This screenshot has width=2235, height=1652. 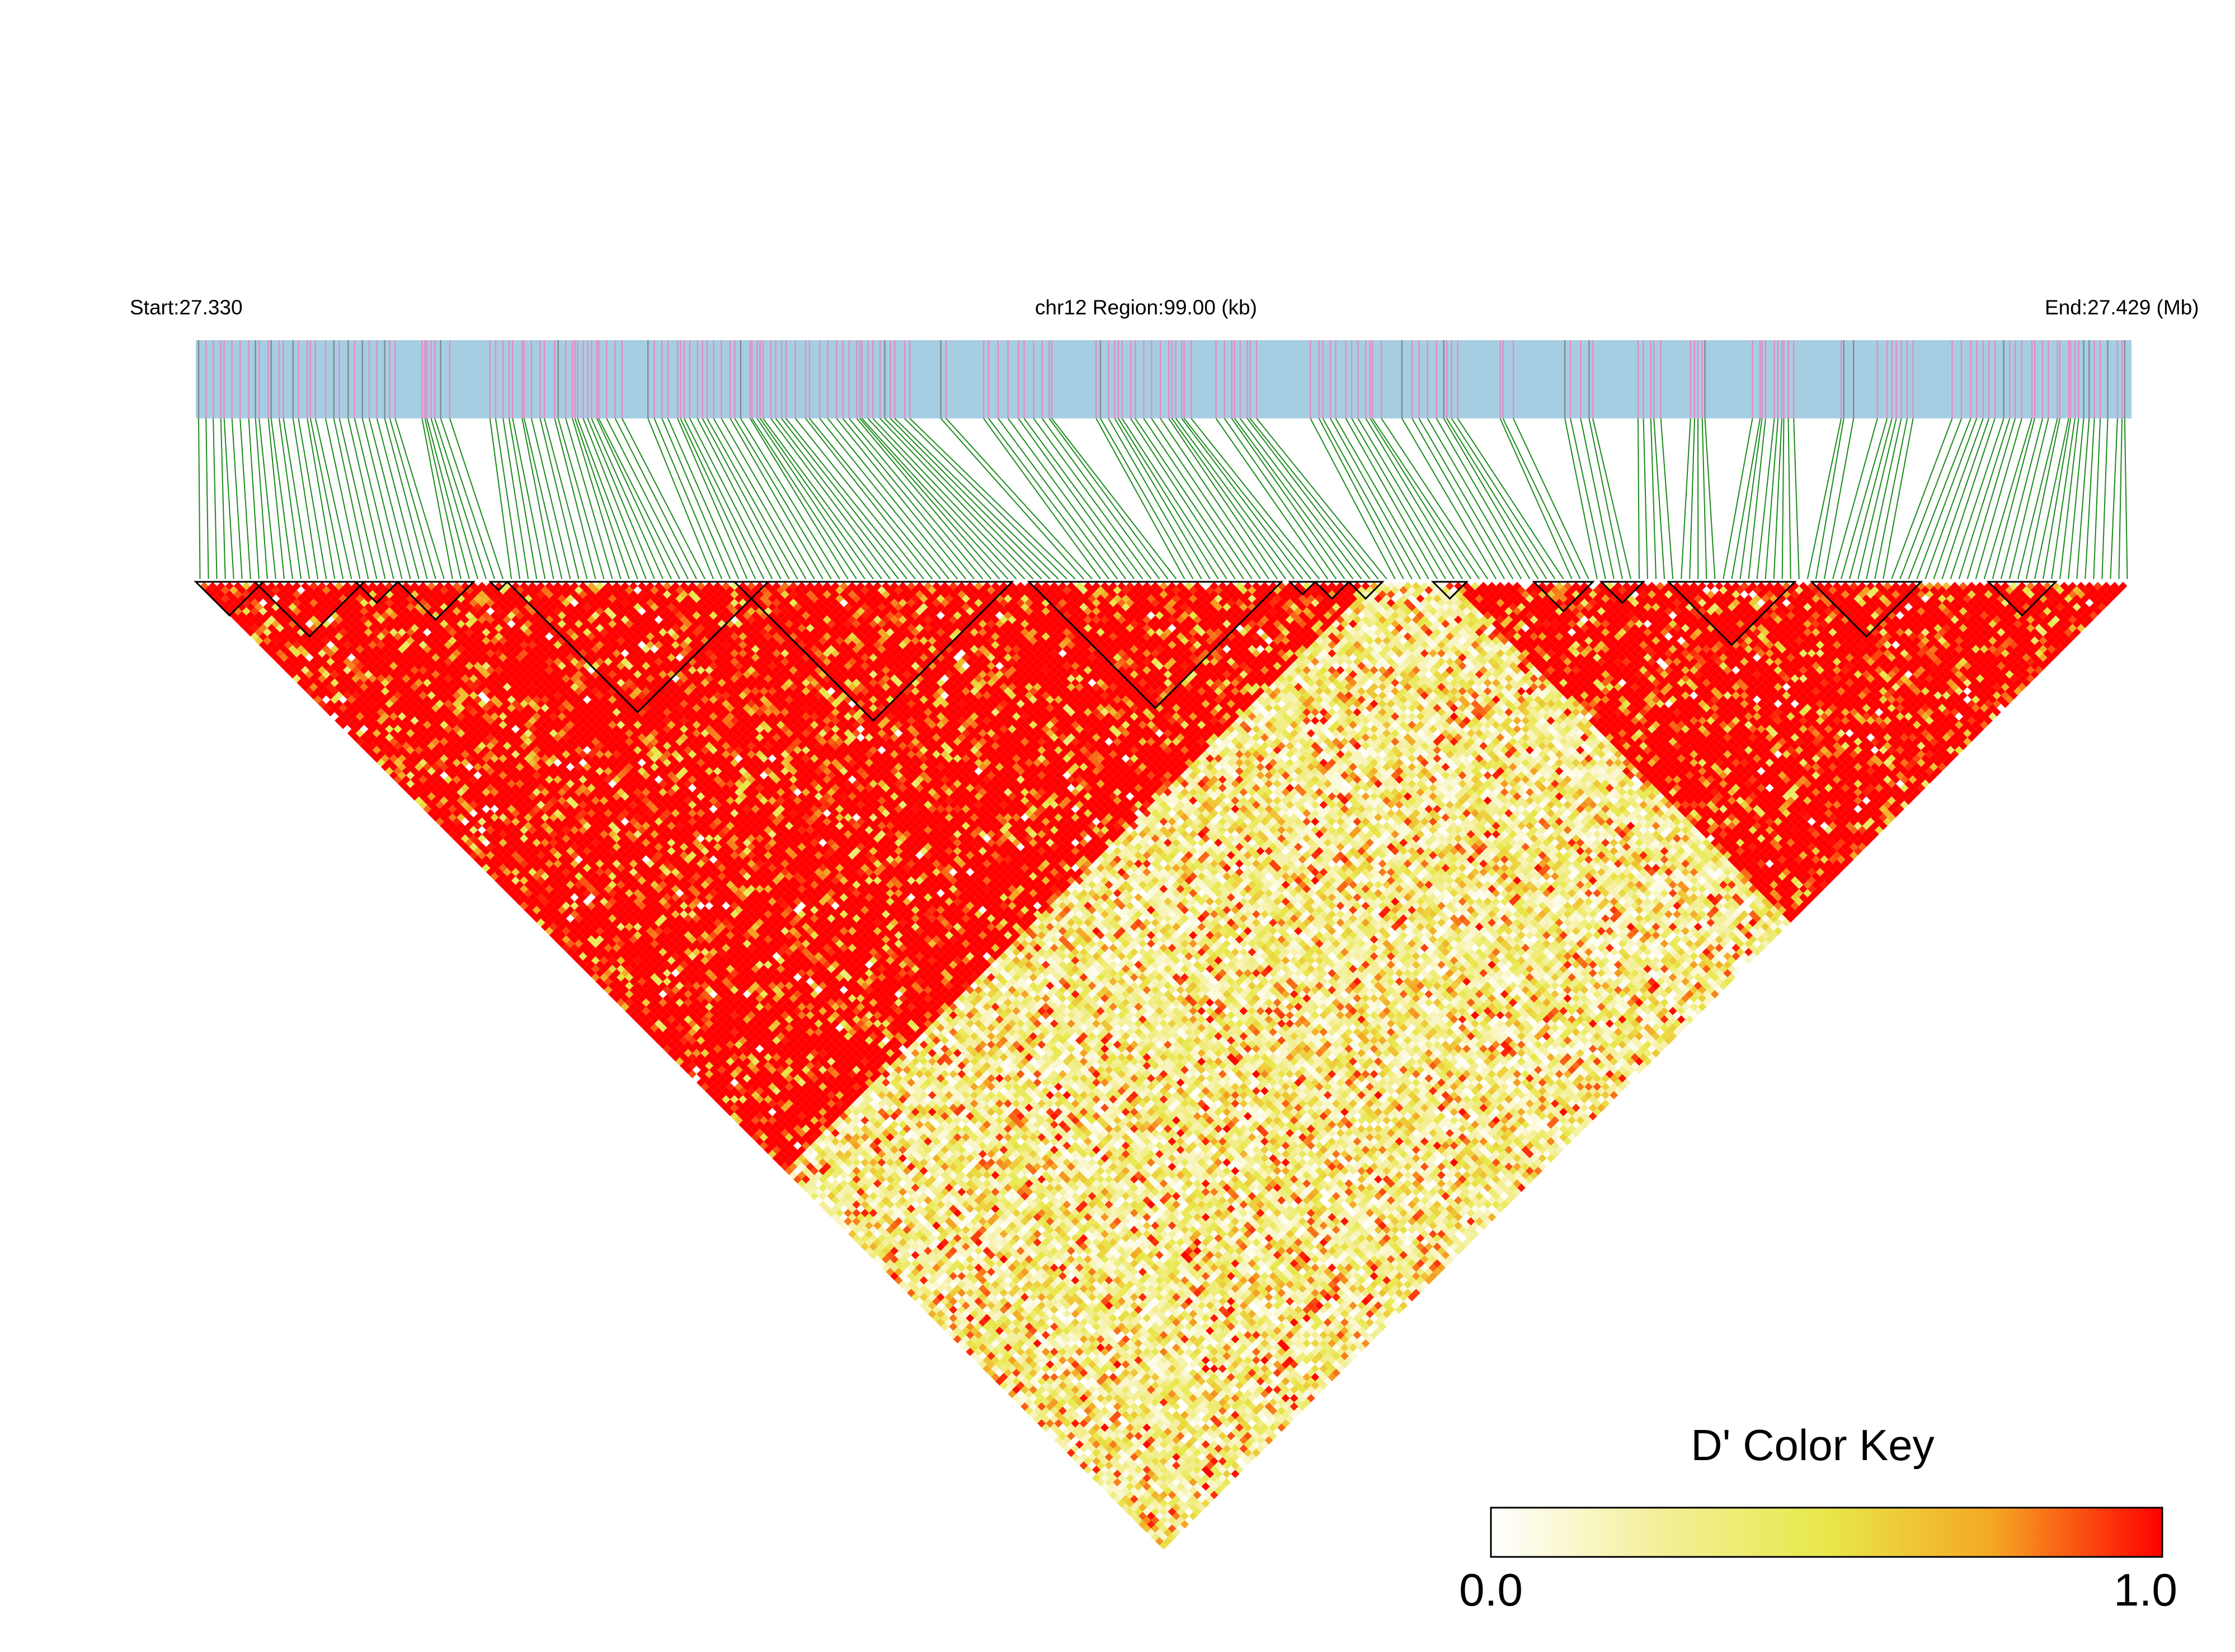 What do you see at coordinates (2122, 308) in the screenshot?
I see `region-end-label: End:27.429 (Mb)` at bounding box center [2122, 308].